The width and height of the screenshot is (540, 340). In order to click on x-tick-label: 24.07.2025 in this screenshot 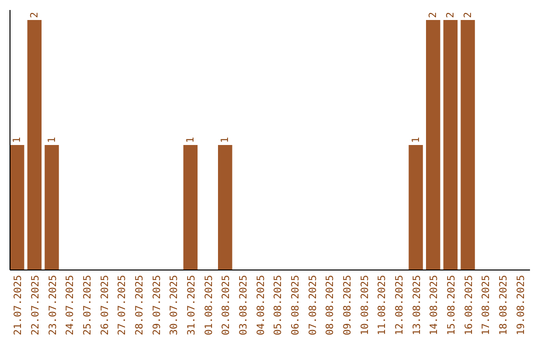, I will do `click(70, 305)`.